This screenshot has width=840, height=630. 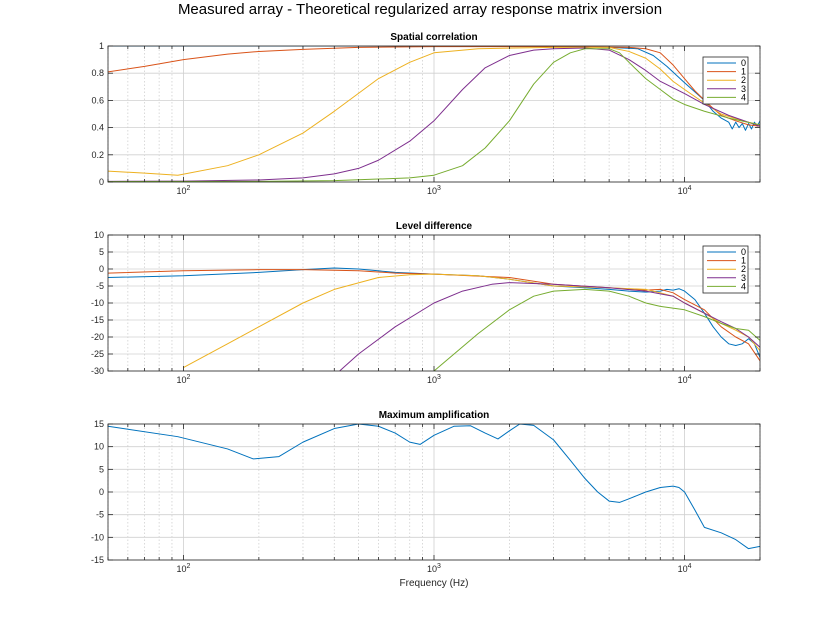 What do you see at coordinates (97, 128) in the screenshot?
I see `y-tick-label: 0.4` at bounding box center [97, 128].